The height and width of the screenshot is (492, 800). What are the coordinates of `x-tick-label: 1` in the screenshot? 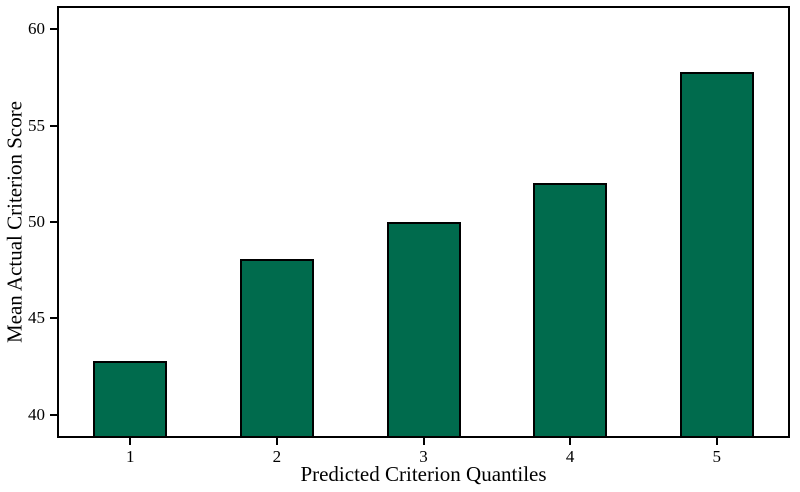 It's located at (130, 456).